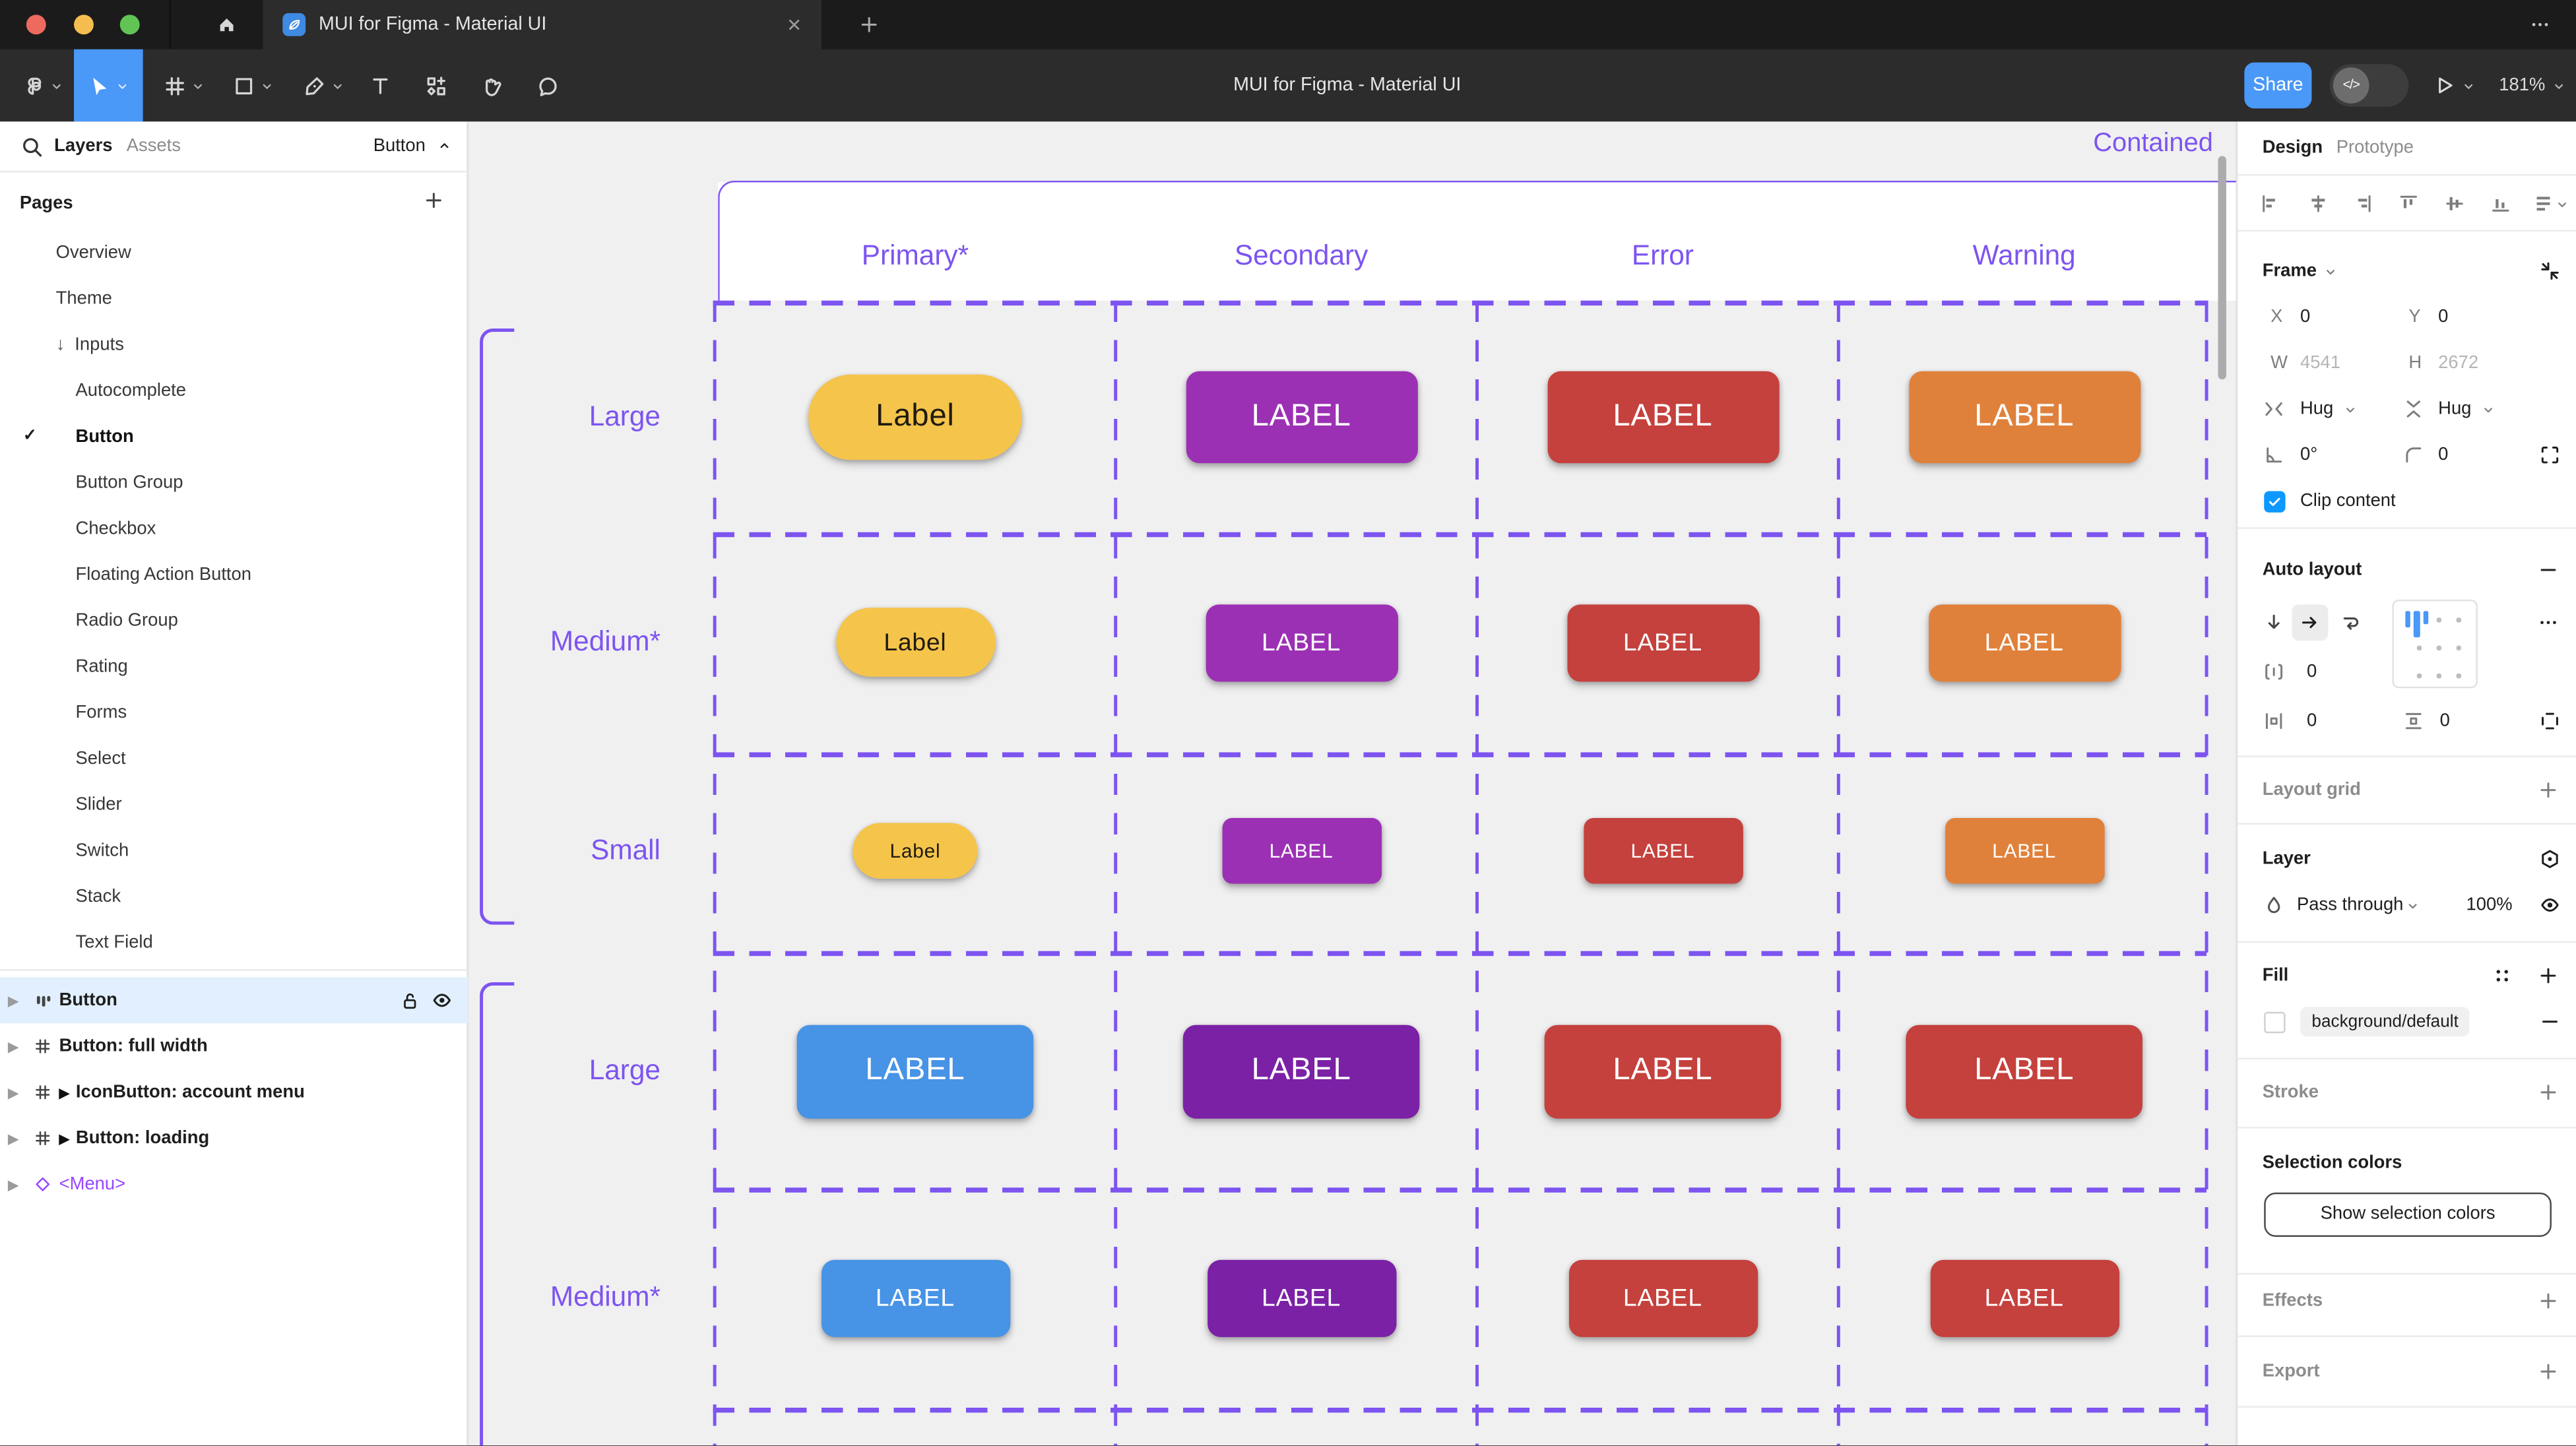 The height and width of the screenshot is (1446, 2576). What do you see at coordinates (2363, 204) in the screenshot?
I see `align-right-icon` at bounding box center [2363, 204].